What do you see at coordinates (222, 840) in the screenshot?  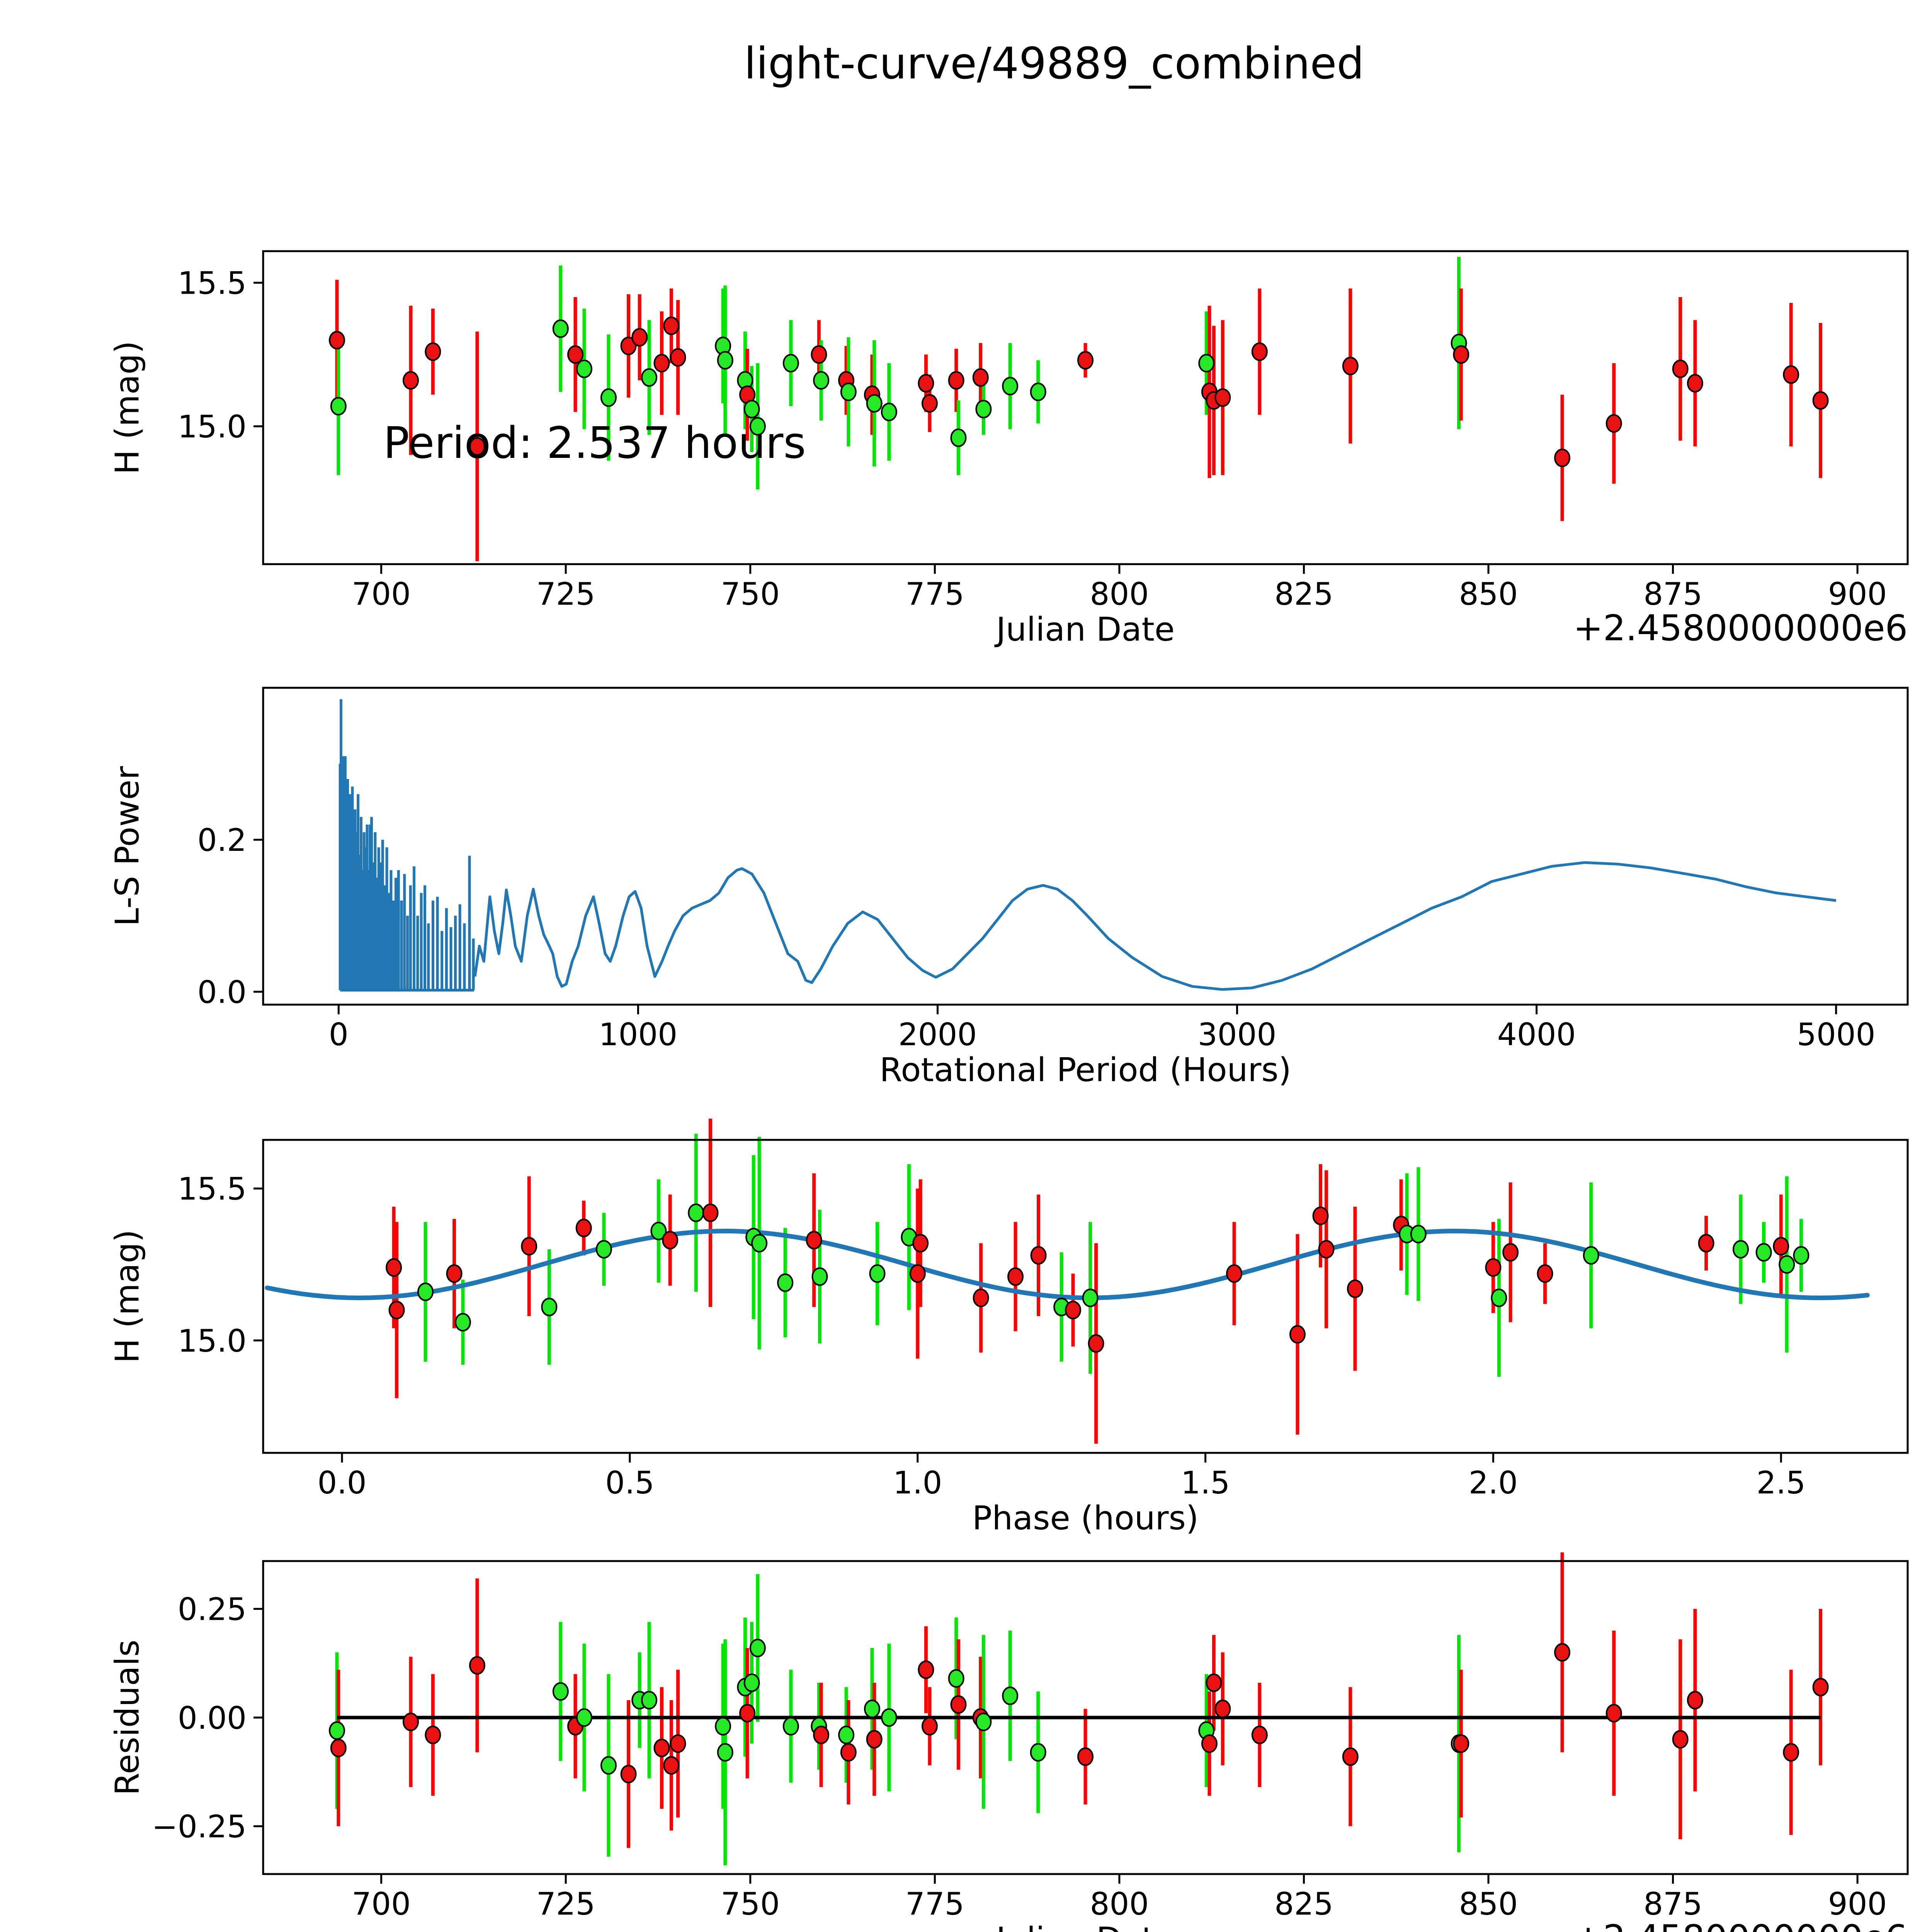 I see `y-tick-label: 0.2` at bounding box center [222, 840].